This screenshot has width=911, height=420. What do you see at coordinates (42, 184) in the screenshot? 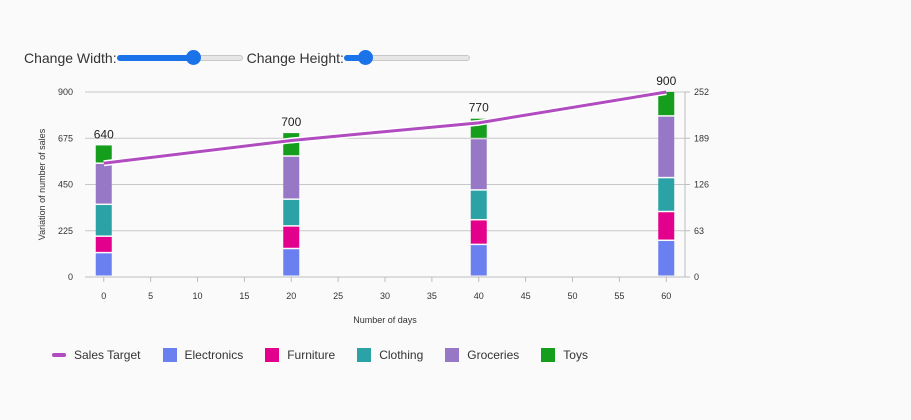
I see `y-axis-title: Variation of number of sales` at bounding box center [42, 184].